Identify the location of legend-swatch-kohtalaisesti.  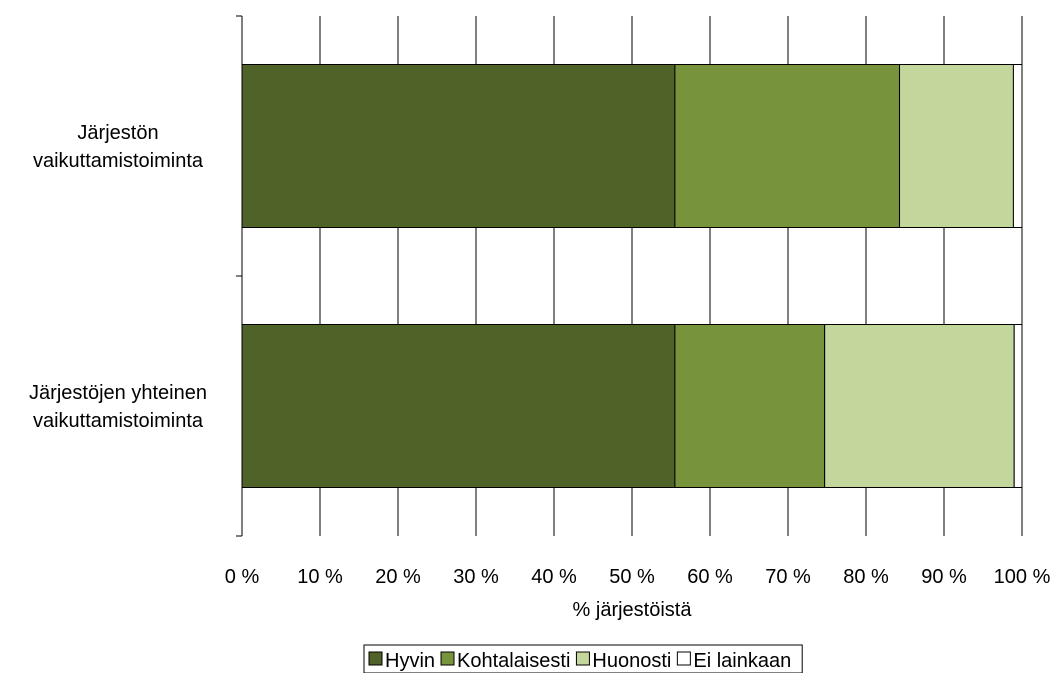
(447, 658).